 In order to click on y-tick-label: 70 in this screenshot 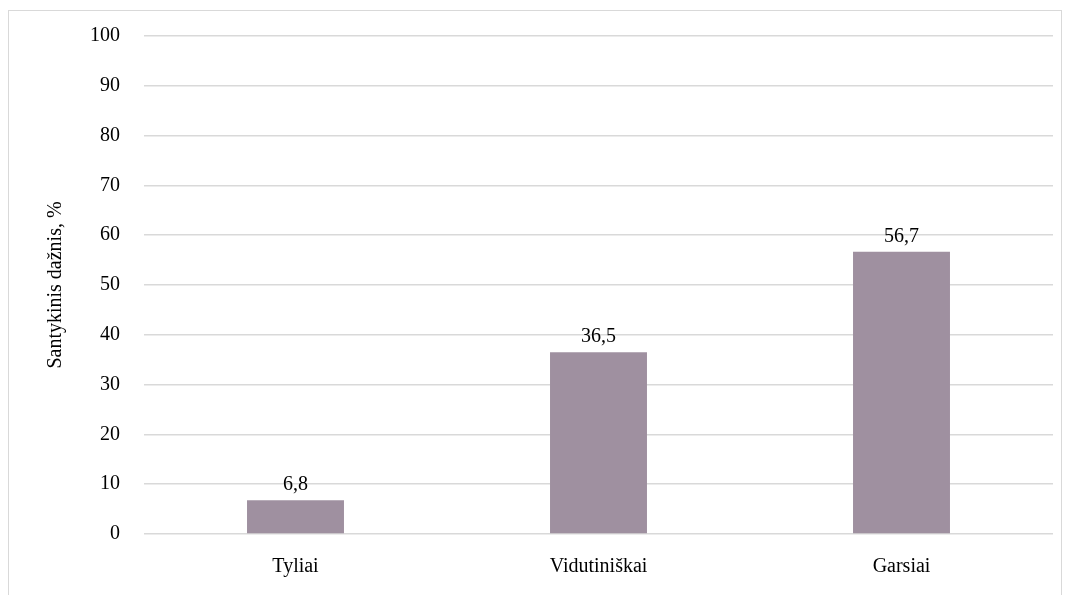, I will do `click(110, 183)`.